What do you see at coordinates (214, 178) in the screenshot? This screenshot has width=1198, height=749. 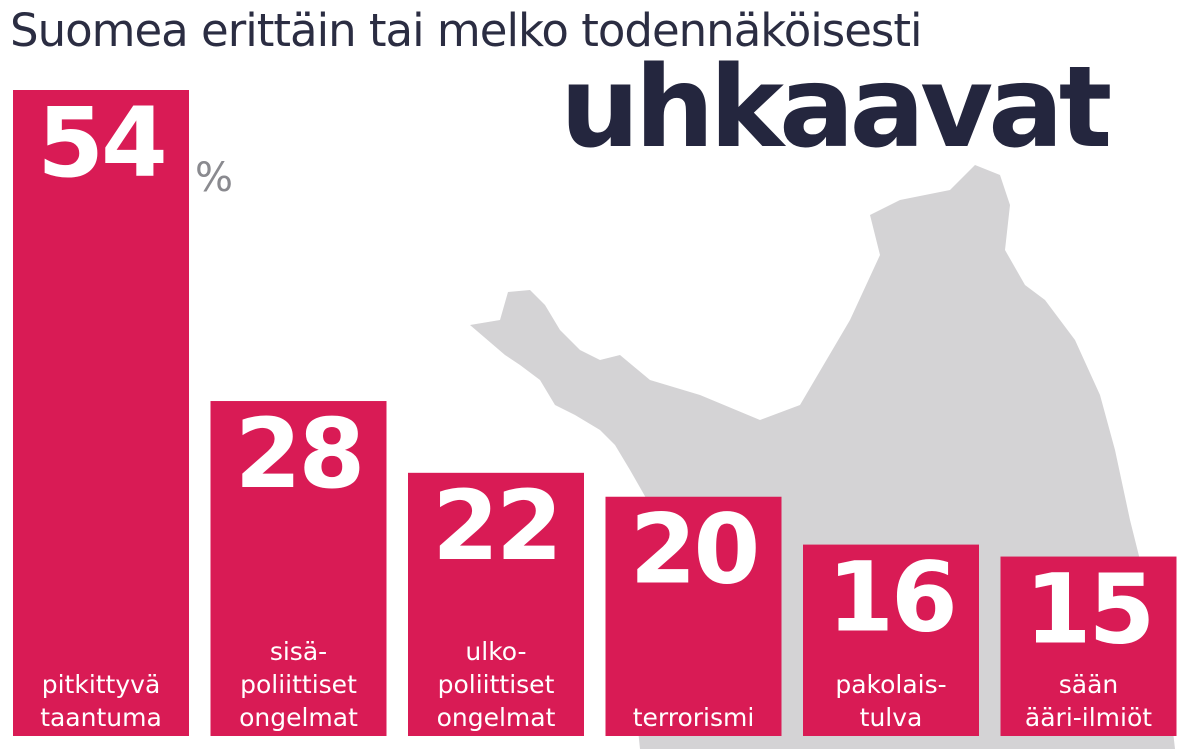 I see `unit-label: %` at bounding box center [214, 178].